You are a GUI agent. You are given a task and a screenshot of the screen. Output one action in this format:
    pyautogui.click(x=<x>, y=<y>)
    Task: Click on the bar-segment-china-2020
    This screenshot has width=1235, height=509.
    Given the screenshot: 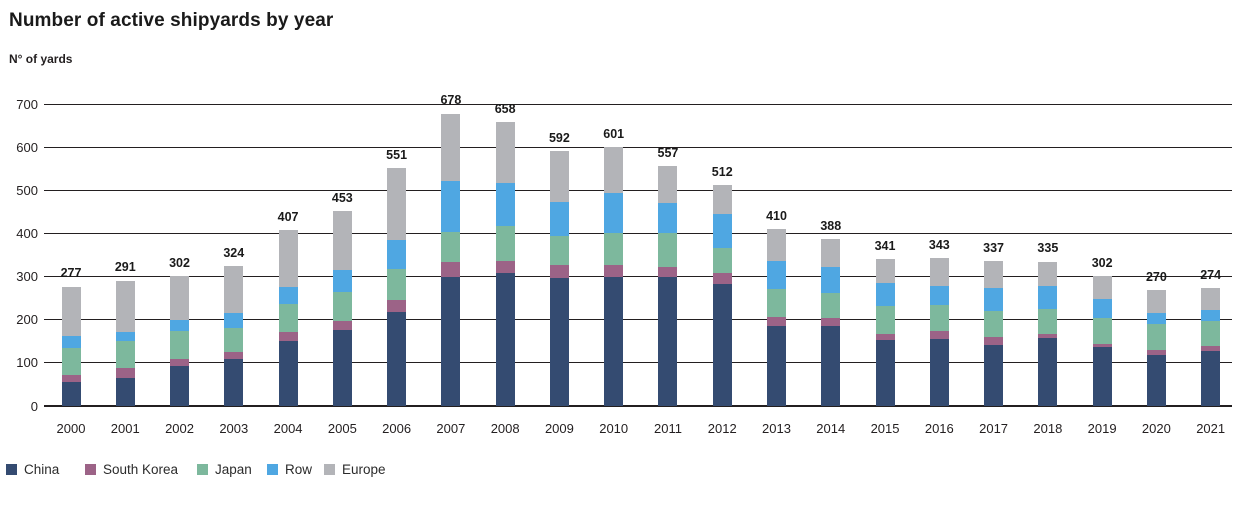 What is the action you would take?
    pyautogui.click(x=1156, y=380)
    